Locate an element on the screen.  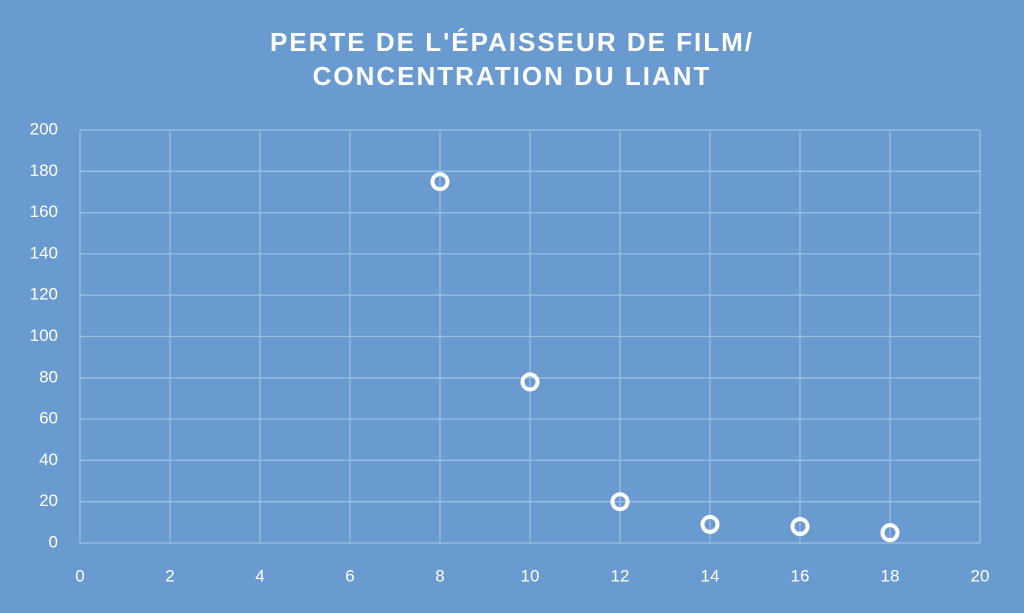
x-tick-label: 4 is located at coordinates (259, 575).